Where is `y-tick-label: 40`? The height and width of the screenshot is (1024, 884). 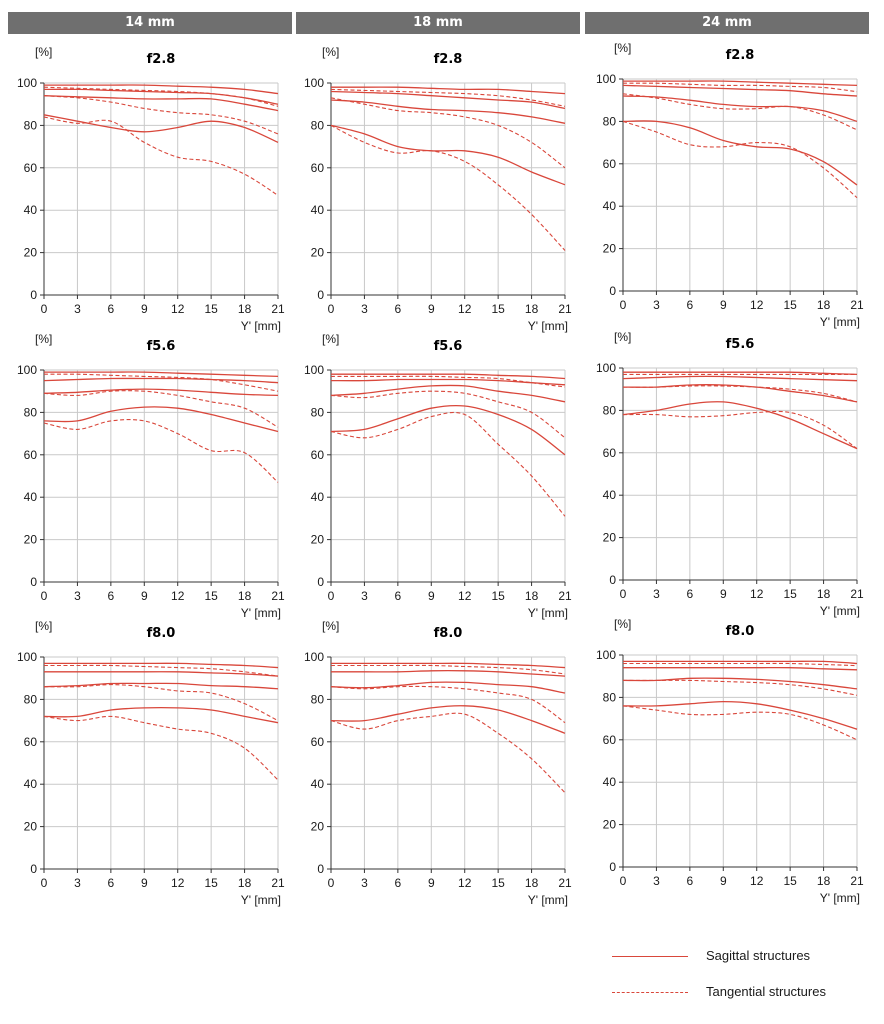 y-tick-label: 40 is located at coordinates (318, 497).